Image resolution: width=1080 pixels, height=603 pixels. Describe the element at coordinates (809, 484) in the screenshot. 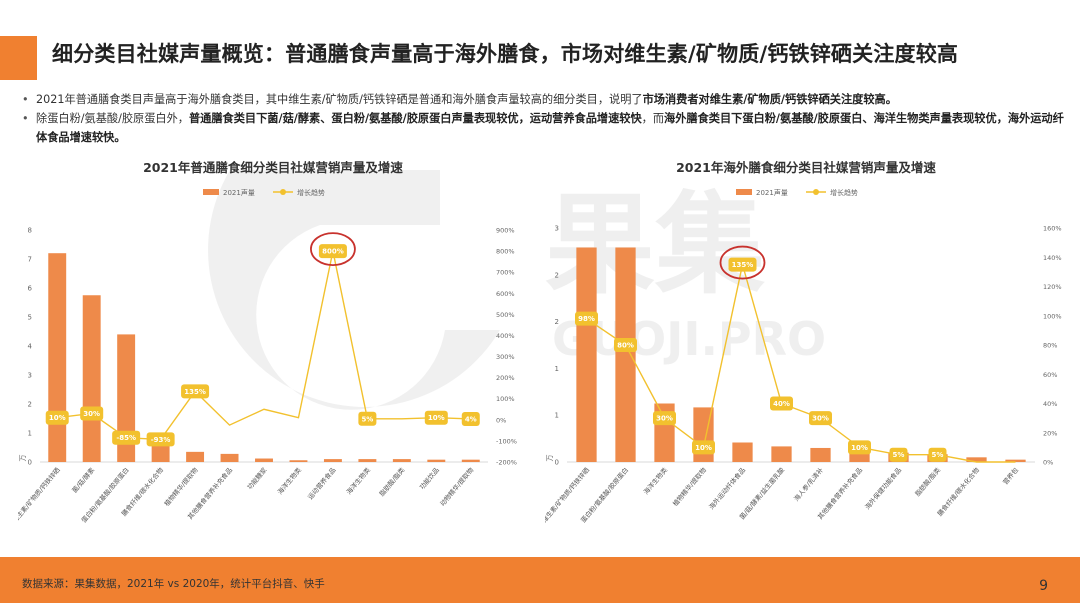

I see `x-tick-label: 海人参/乳清补` at that location.